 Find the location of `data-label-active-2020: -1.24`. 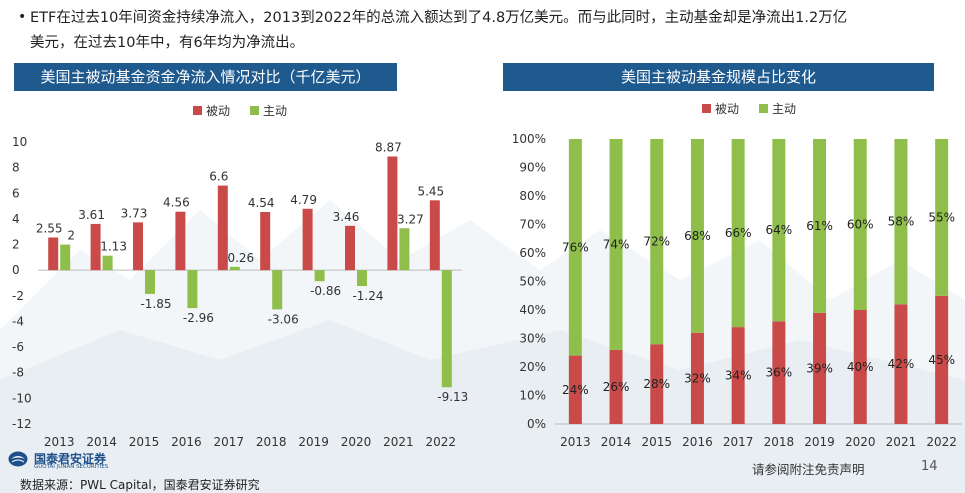

data-label-active-2020: -1.24 is located at coordinates (367, 296).